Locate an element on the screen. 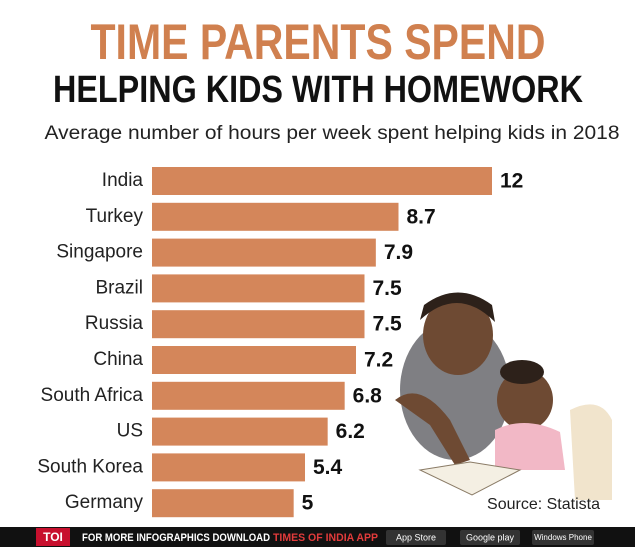 The height and width of the screenshot is (547, 635). value-label: 12 is located at coordinates (511, 181).